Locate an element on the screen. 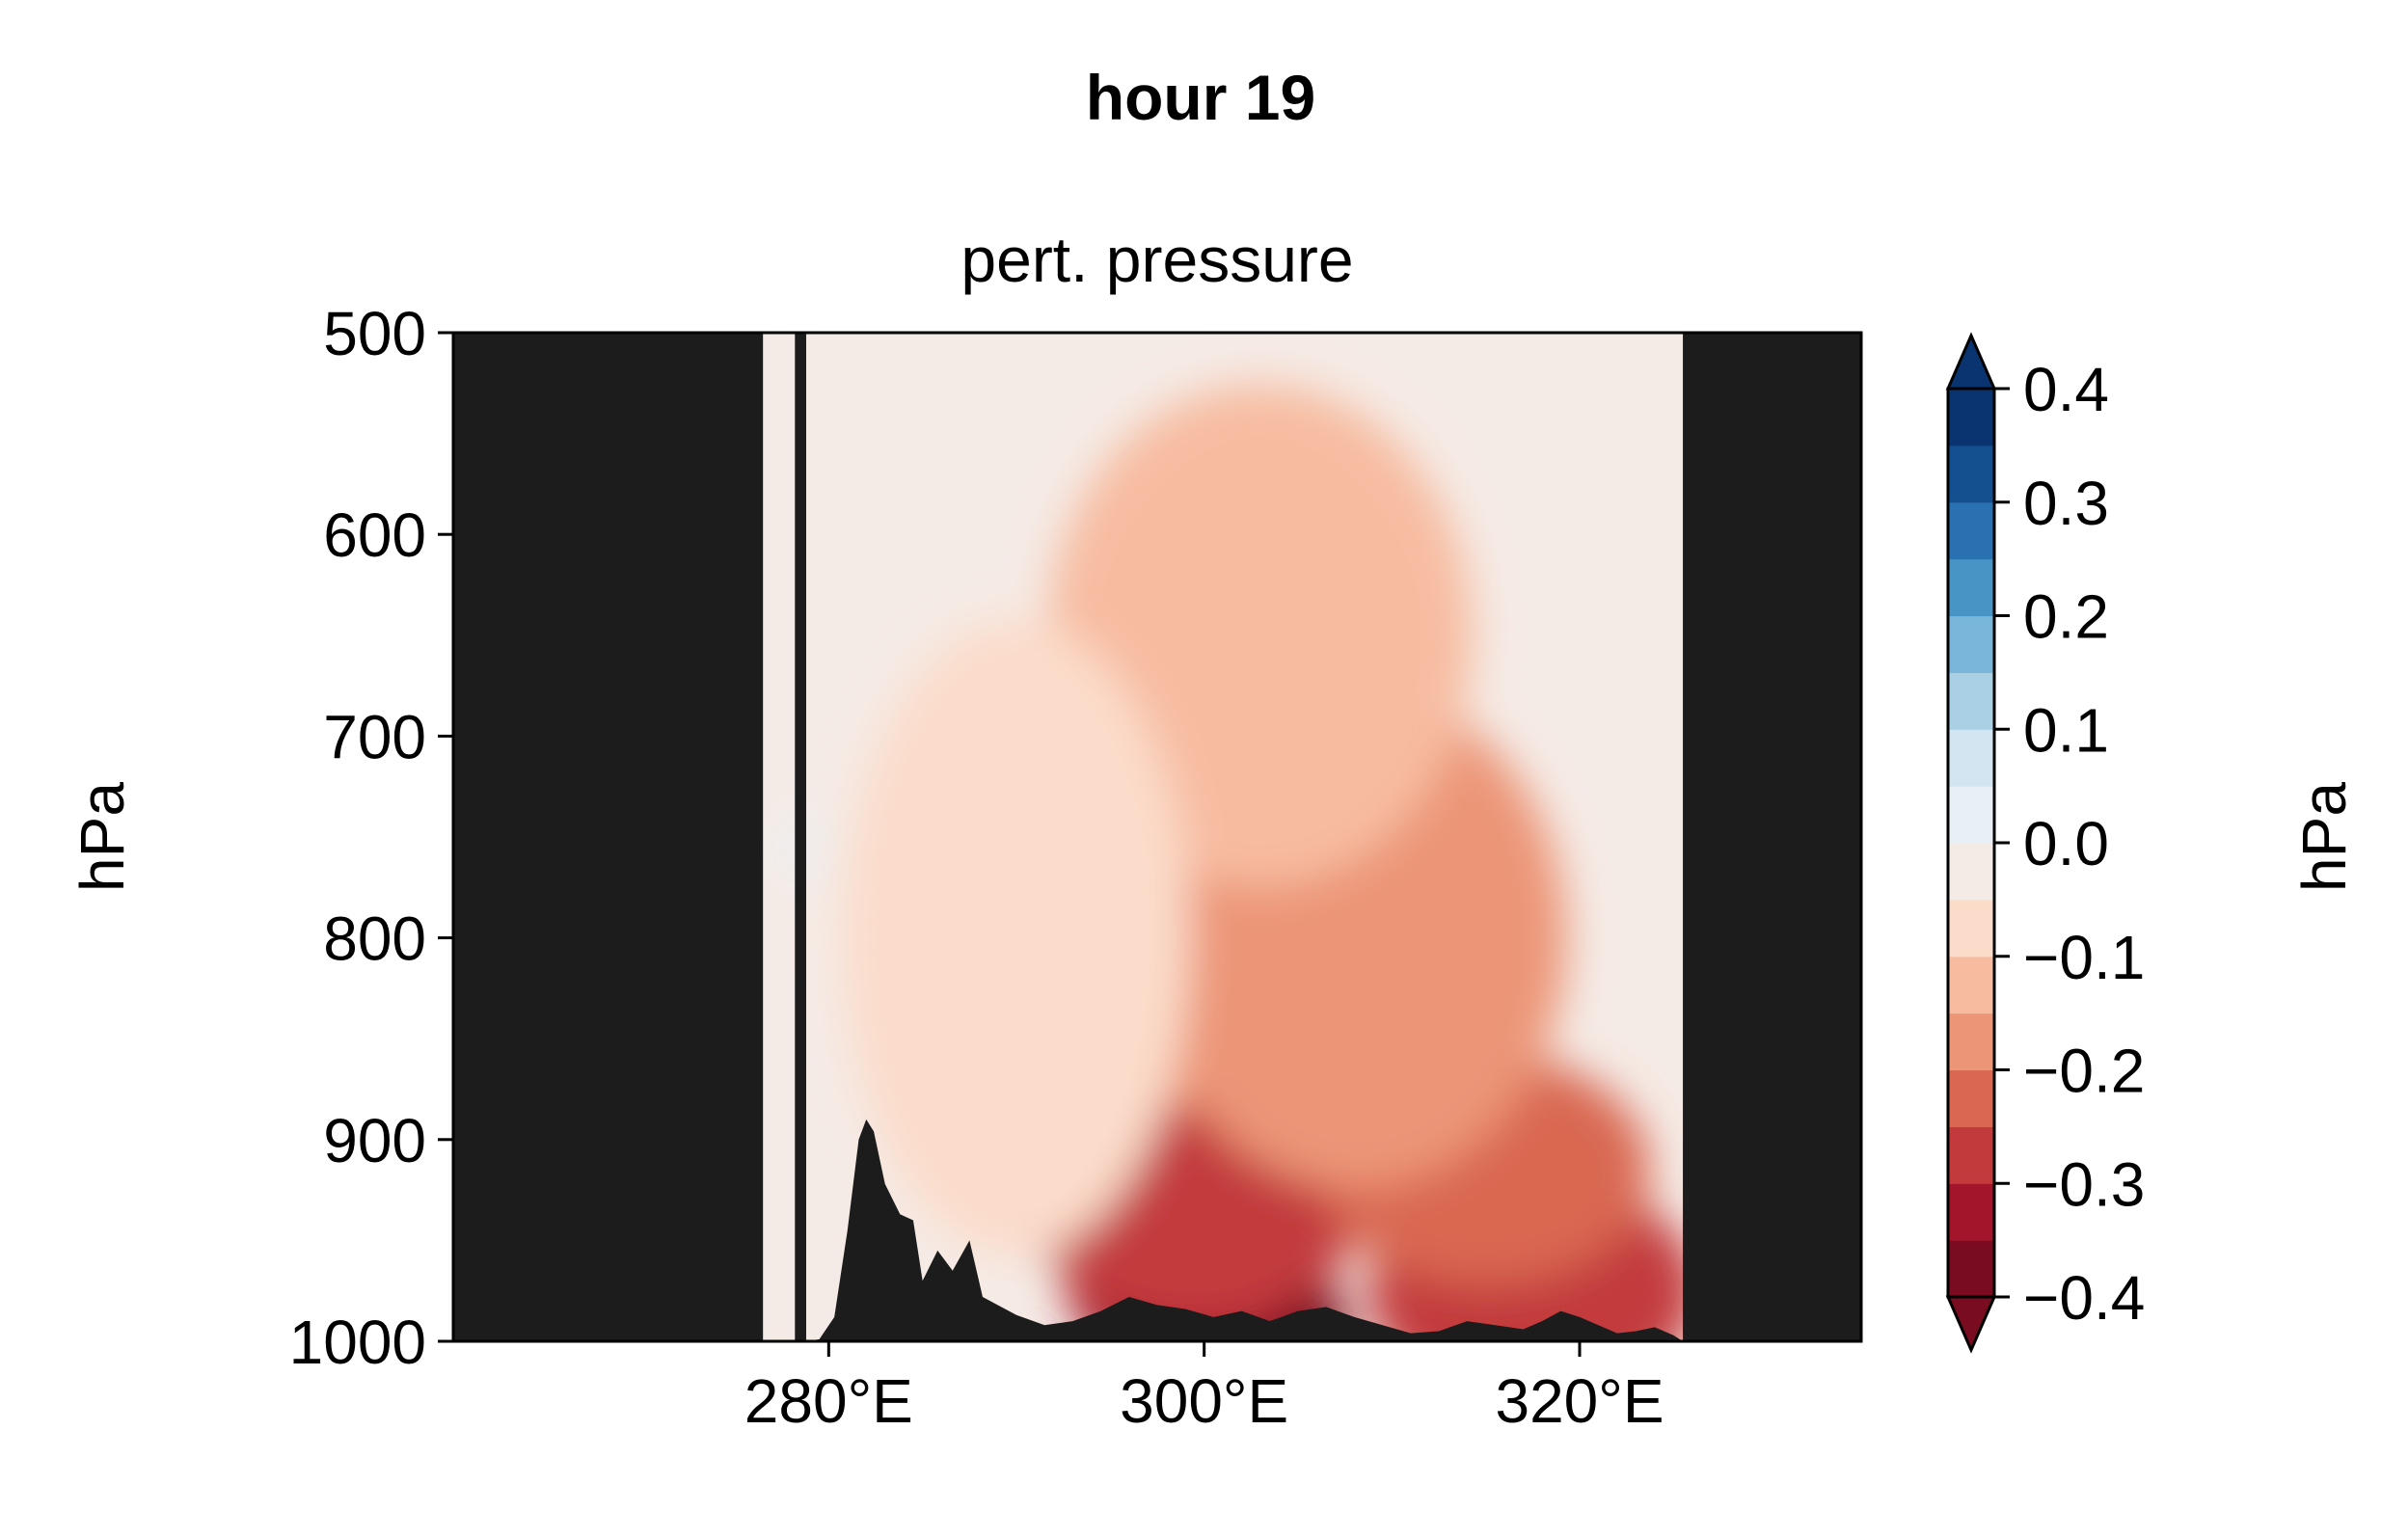 The image size is (2408, 1538). x-axis: 280°E 300°E 320°E is located at coordinates (1204, 1388).